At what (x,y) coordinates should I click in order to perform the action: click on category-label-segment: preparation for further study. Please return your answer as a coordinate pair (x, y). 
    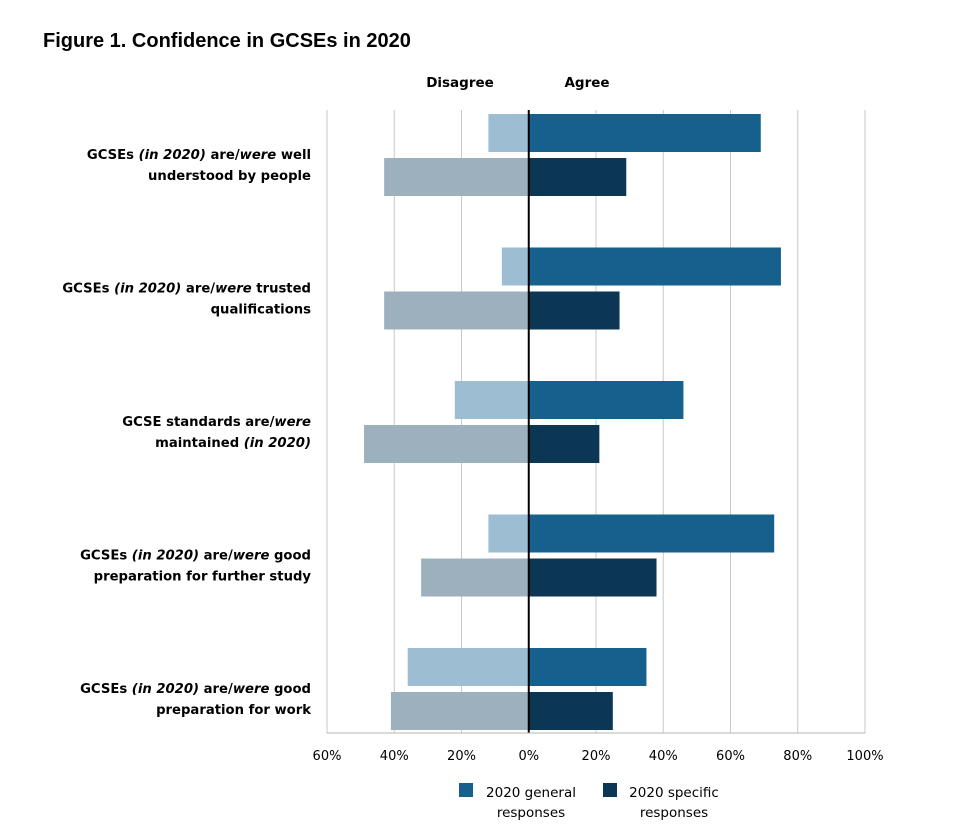
    Looking at the image, I should click on (203, 577).